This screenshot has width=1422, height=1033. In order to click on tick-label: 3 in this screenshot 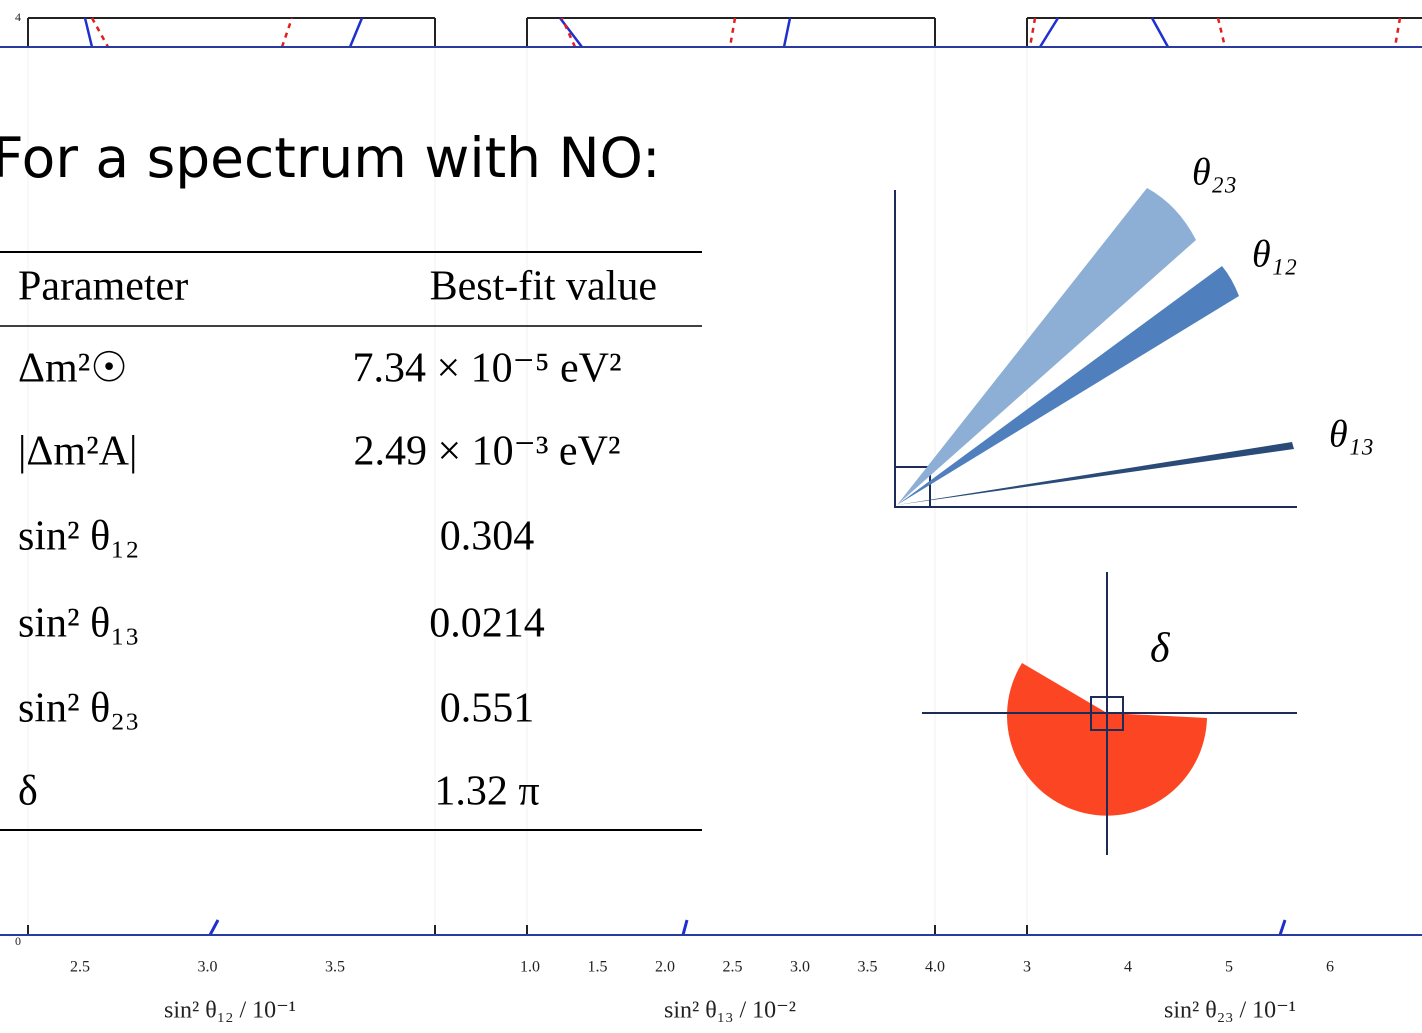, I will do `click(1027, 967)`.